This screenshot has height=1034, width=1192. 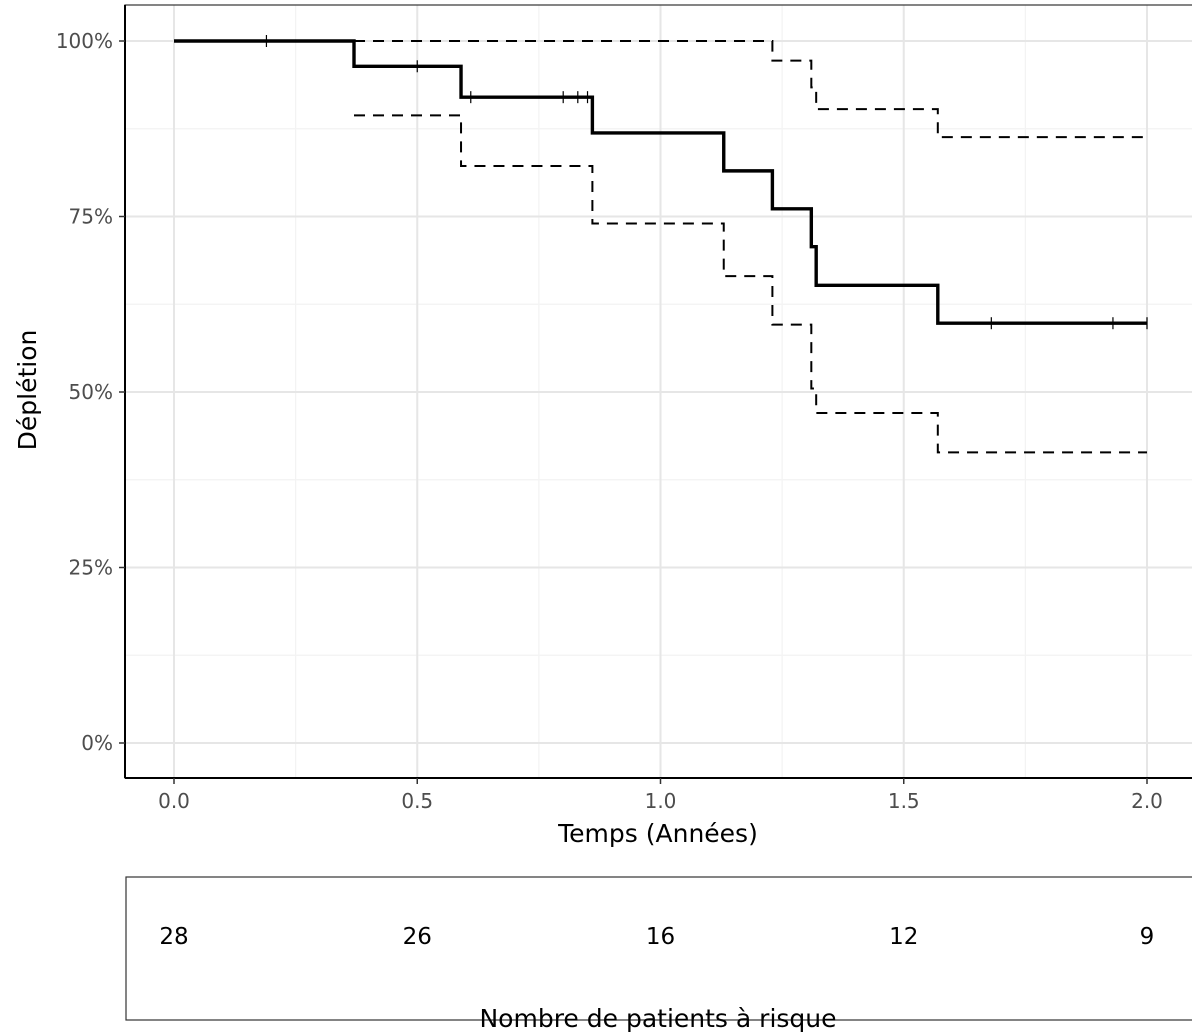 I want to click on confidence-bound-line, so click(x=750, y=89).